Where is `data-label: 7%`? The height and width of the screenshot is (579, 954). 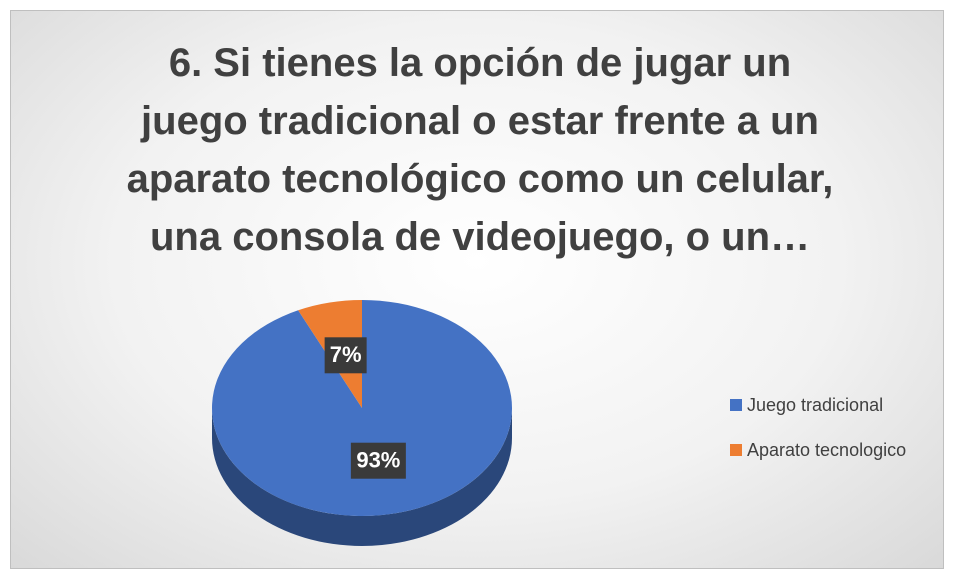
data-label: 7% is located at coordinates (346, 354).